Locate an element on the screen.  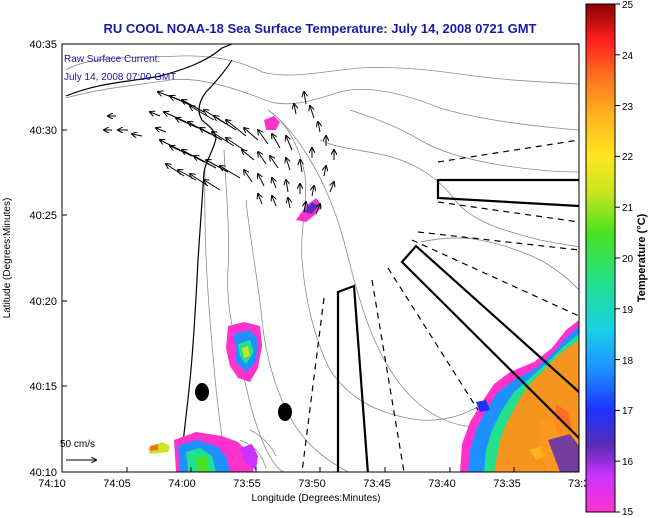
y-tick-label: 40:20 is located at coordinates (43, 302).